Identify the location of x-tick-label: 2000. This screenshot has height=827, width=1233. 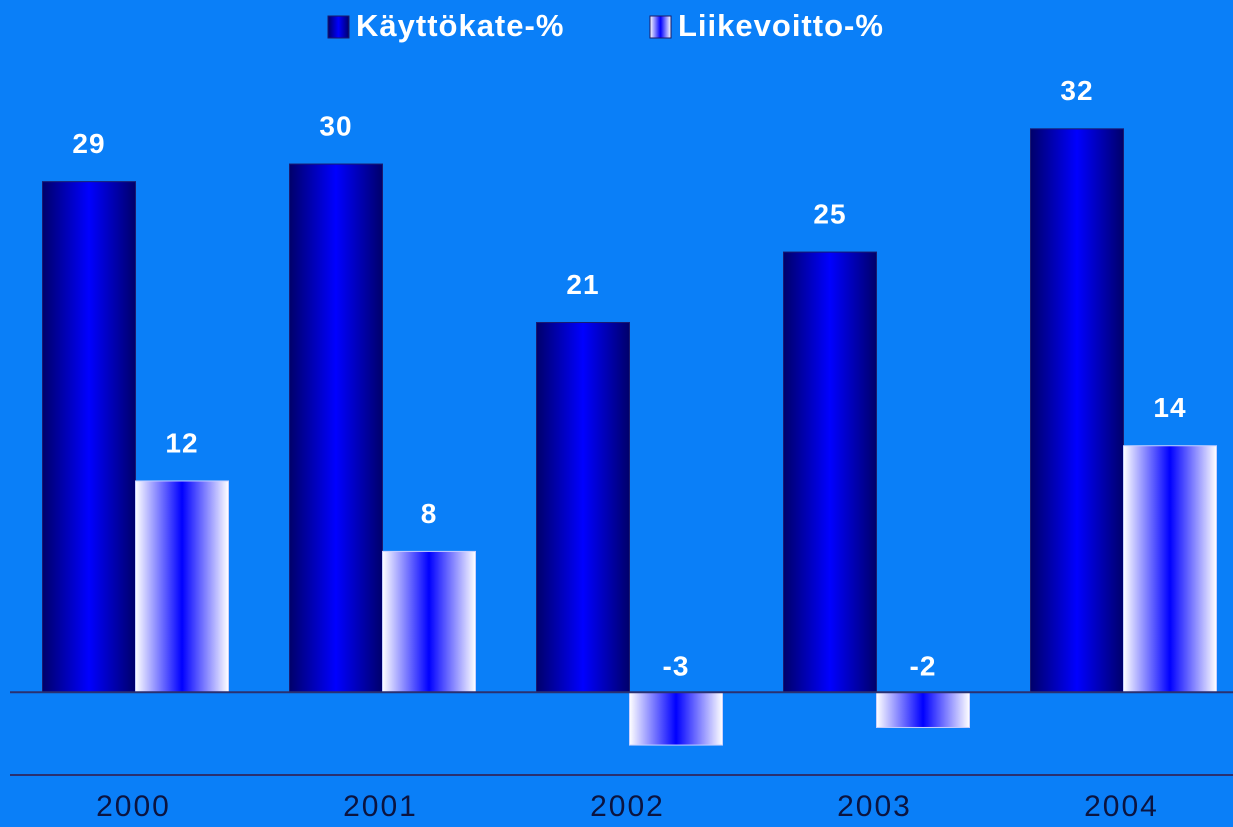
(133, 806).